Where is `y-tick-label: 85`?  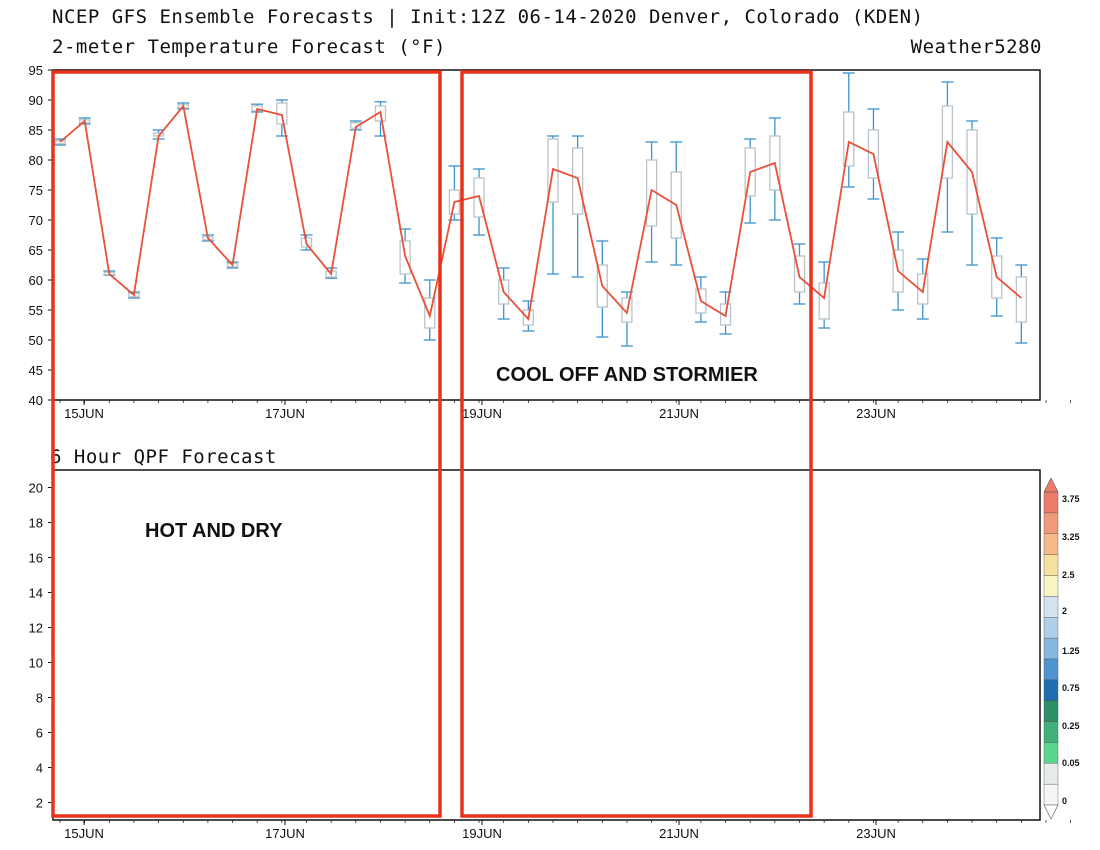 y-tick-label: 85 is located at coordinates (36, 130).